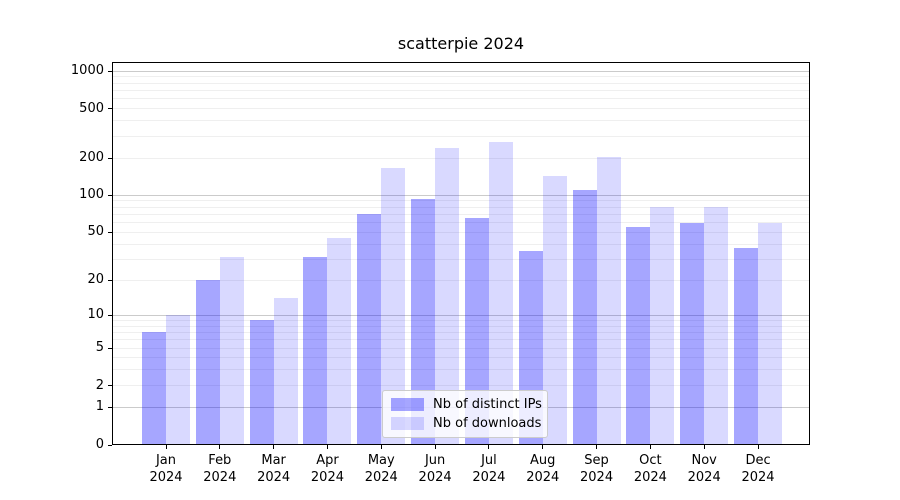  I want to click on x-tick-label: Jan 2024, so click(166, 469).